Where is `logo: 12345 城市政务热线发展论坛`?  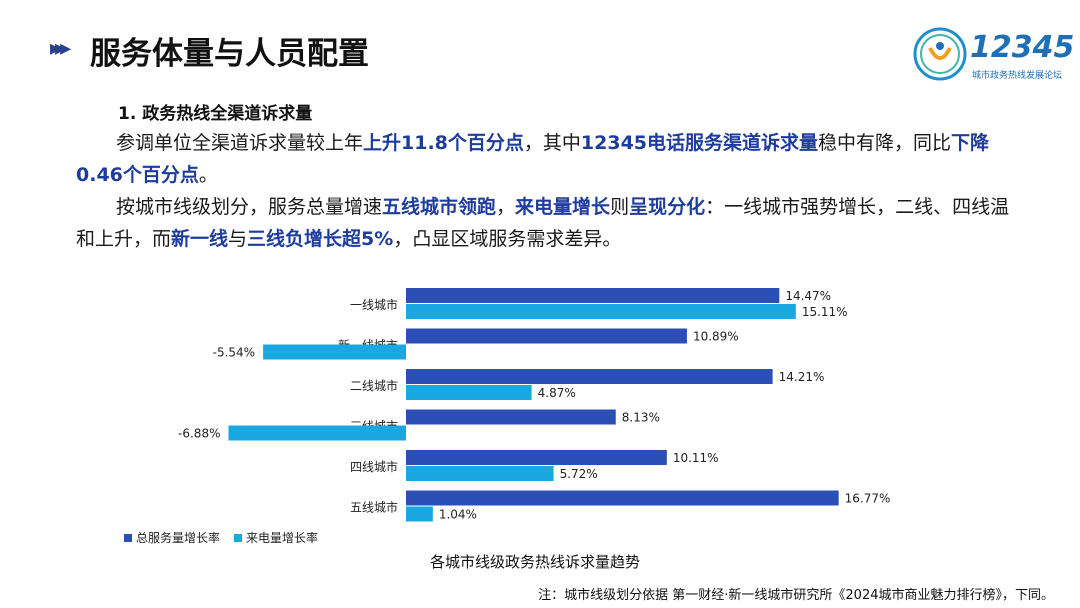
logo: 12345 城市政务热线发展论坛 is located at coordinates (993, 56).